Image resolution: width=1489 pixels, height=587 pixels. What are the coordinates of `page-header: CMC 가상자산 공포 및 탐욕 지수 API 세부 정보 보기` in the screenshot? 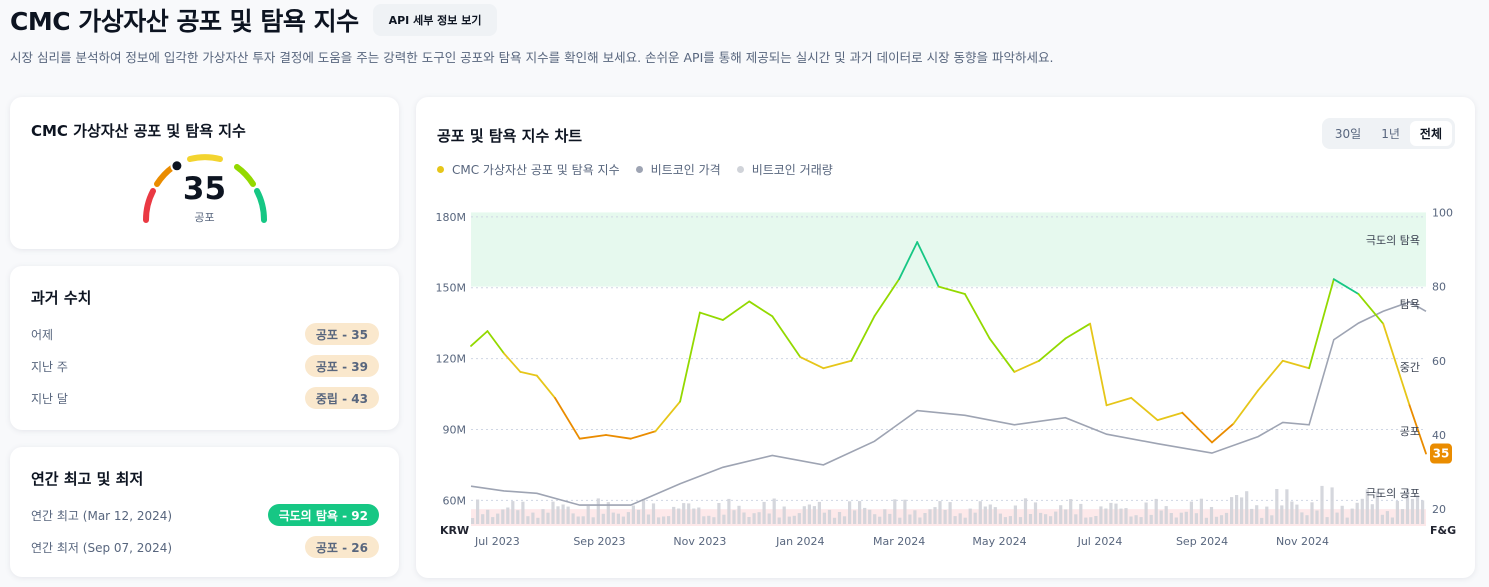 It's located at (254, 20).